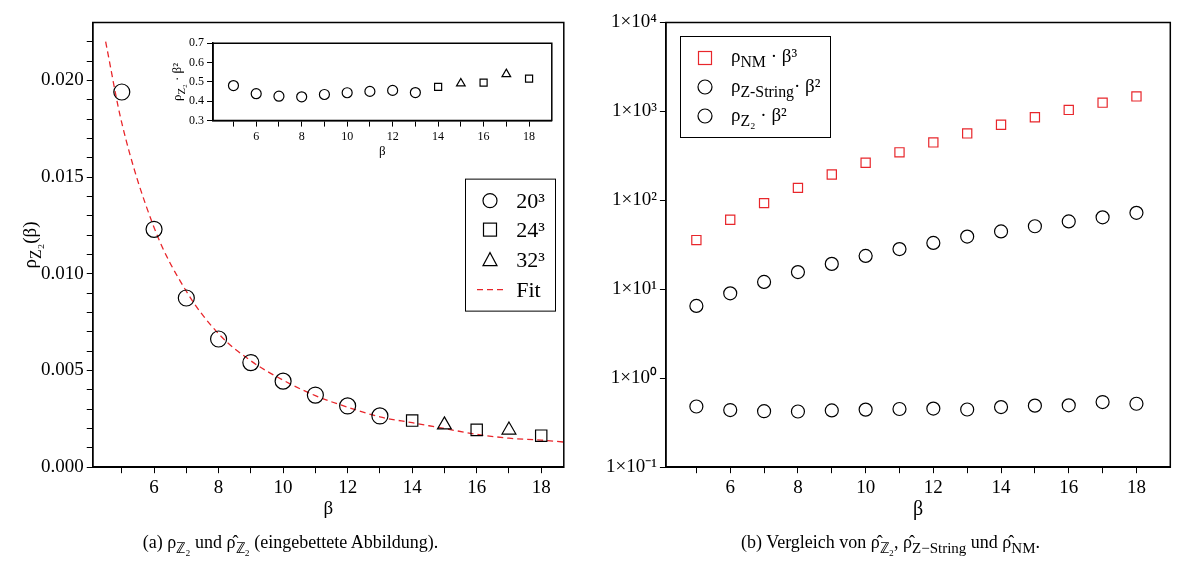 The height and width of the screenshot is (577, 1183). I want to click on legend-label: Fit, so click(528, 289).